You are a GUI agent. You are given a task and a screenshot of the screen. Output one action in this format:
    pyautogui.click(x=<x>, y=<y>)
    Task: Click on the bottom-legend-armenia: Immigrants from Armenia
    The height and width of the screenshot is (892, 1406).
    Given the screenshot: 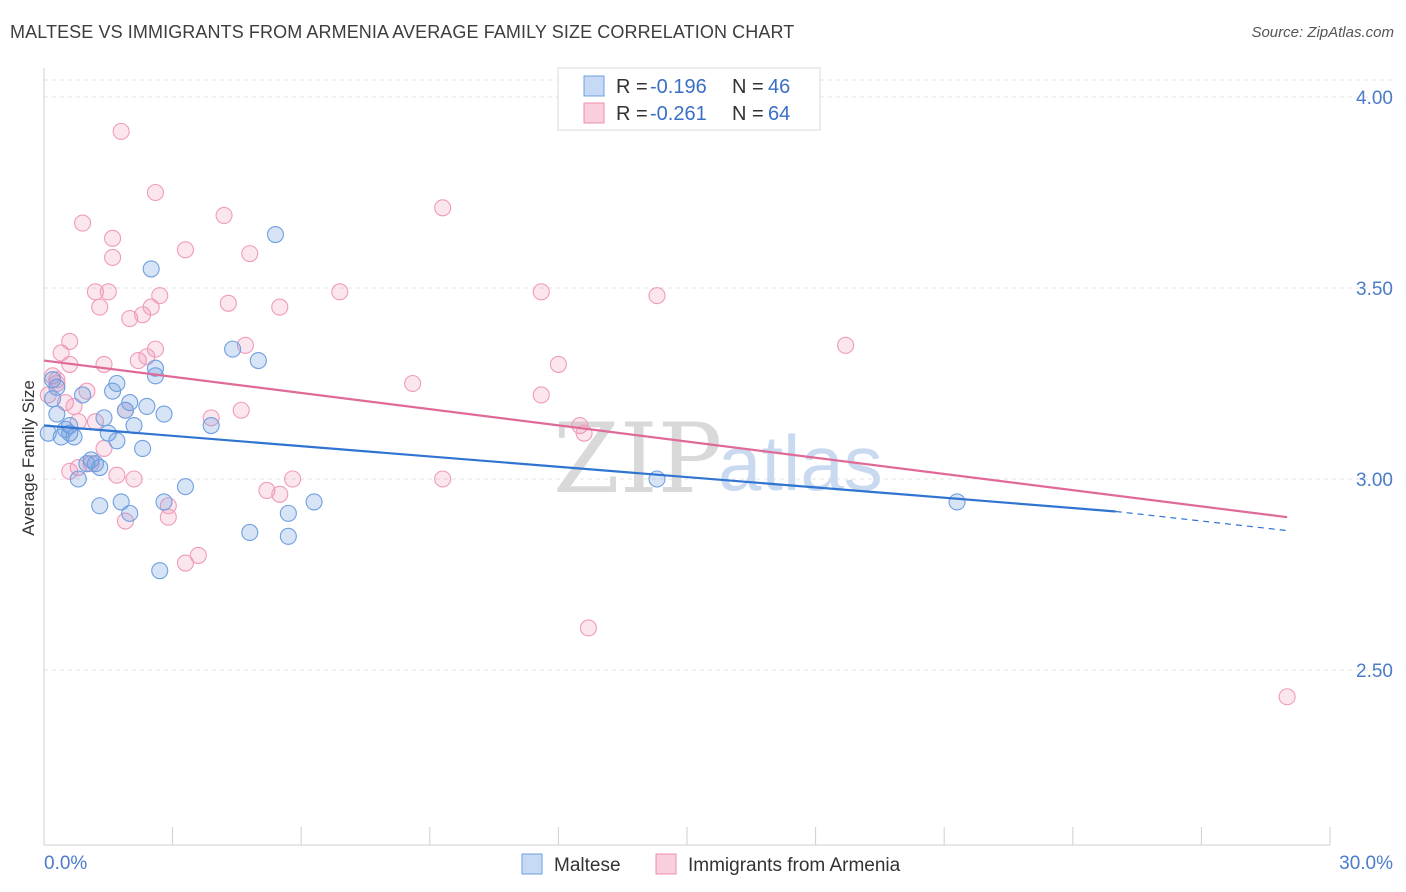 What is the action you would take?
    pyautogui.click(x=794, y=865)
    